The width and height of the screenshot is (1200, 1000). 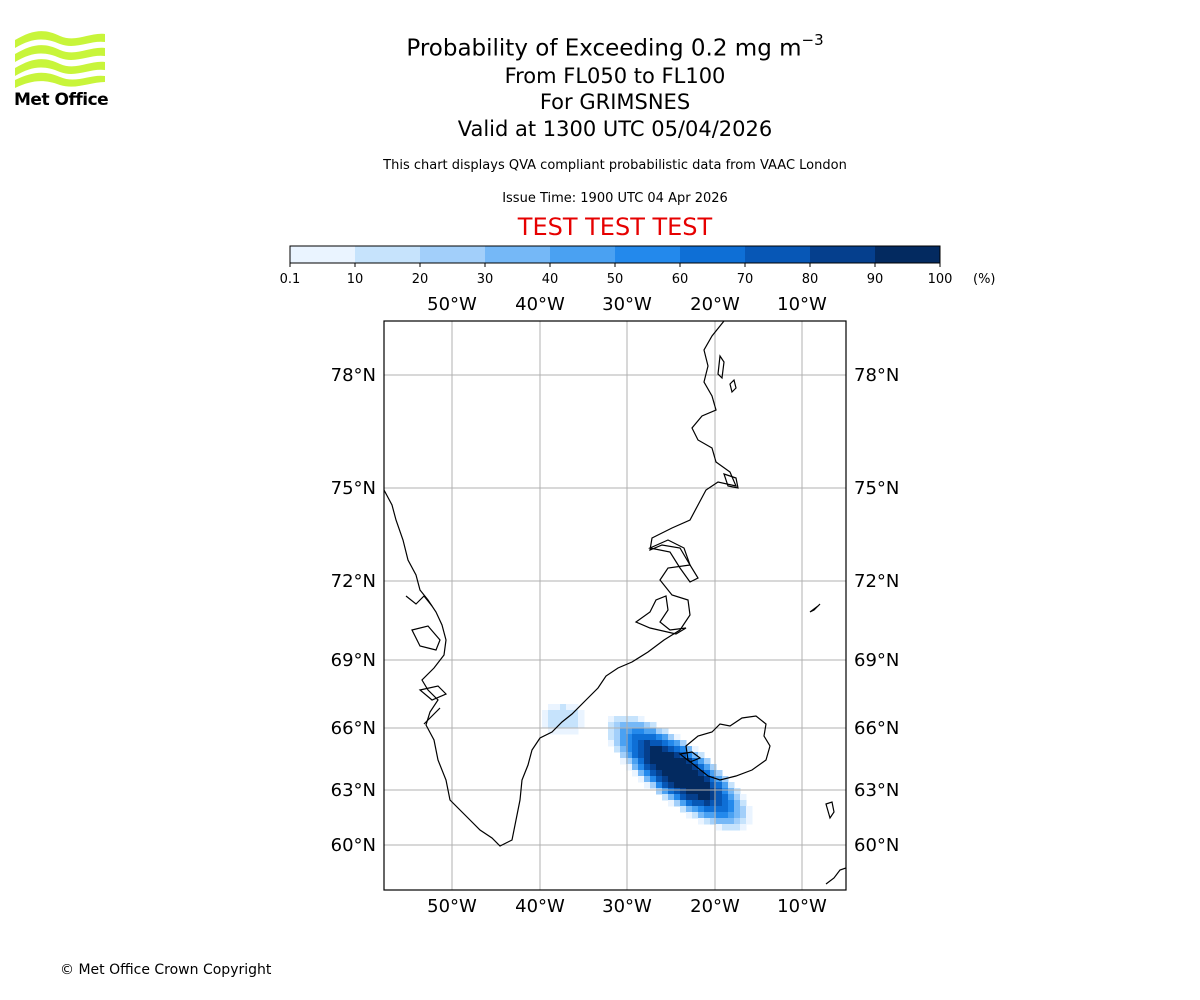 What do you see at coordinates (540, 906) in the screenshot?
I see `lon-label: 40°W` at bounding box center [540, 906].